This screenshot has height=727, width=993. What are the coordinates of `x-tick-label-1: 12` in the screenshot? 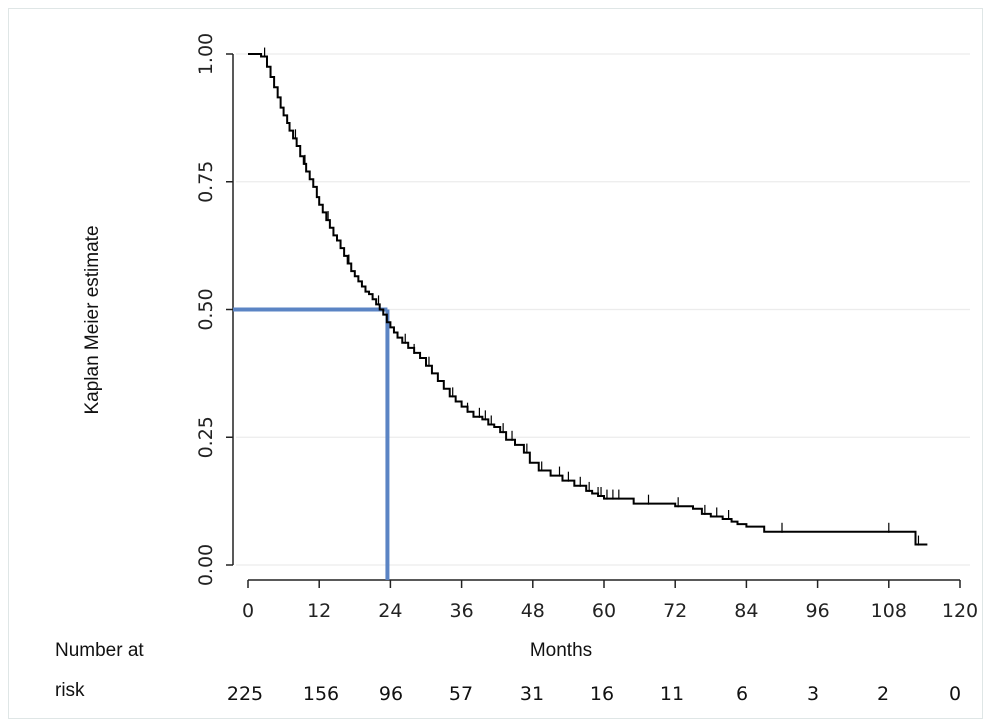 It's located at (319, 611).